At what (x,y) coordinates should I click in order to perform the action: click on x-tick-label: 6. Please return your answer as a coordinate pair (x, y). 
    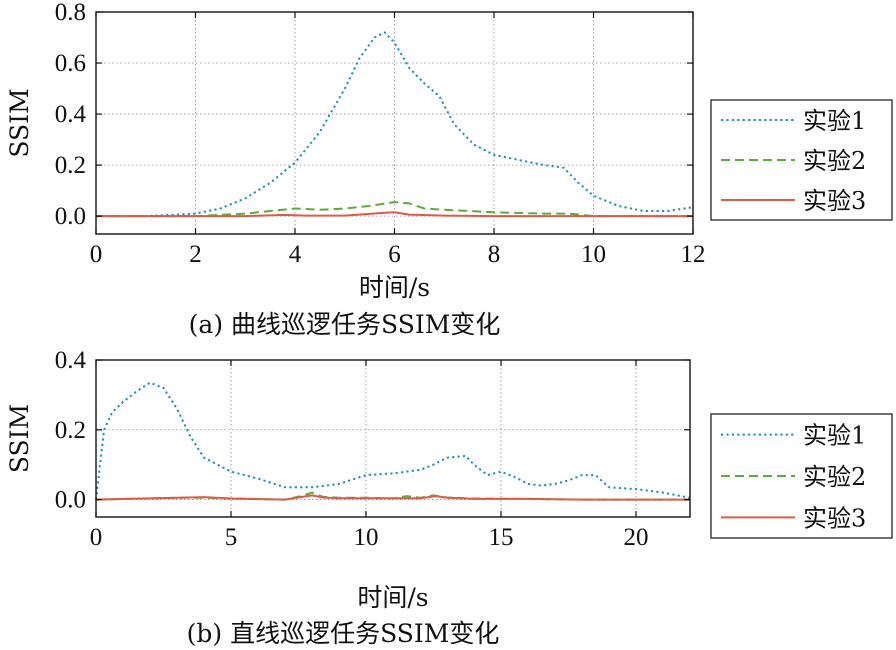
    Looking at the image, I should click on (394, 254).